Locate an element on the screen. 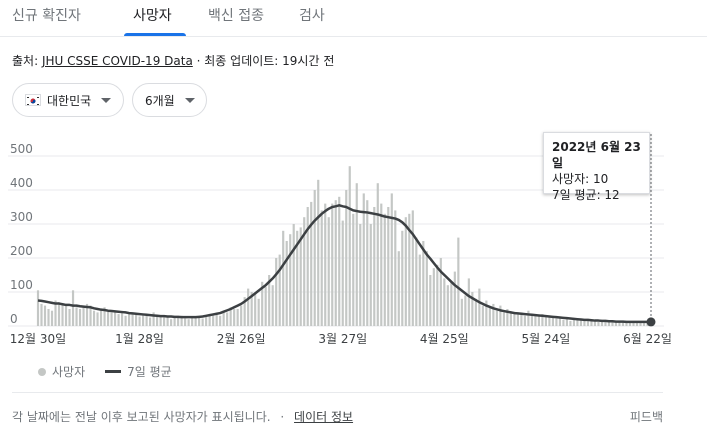  source-link: JHU CSSE COVID-19 Data is located at coordinates (117, 61).